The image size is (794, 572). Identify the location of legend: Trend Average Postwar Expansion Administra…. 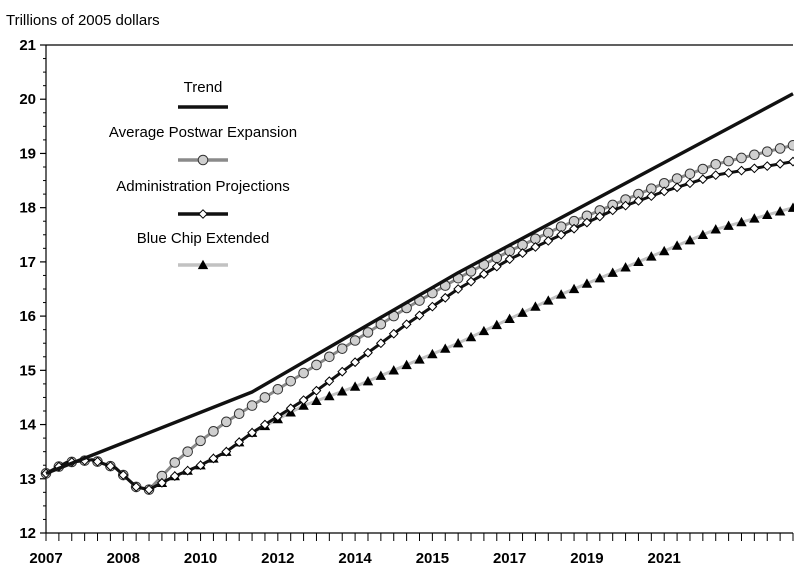
(203, 174).